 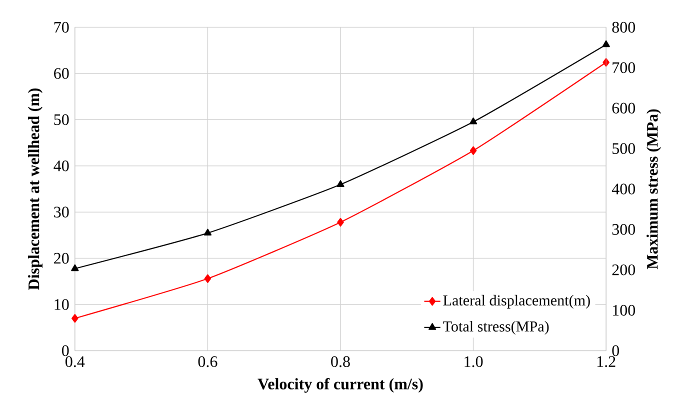 What do you see at coordinates (61, 166) in the screenshot?
I see `y-tick-label: 40` at bounding box center [61, 166].